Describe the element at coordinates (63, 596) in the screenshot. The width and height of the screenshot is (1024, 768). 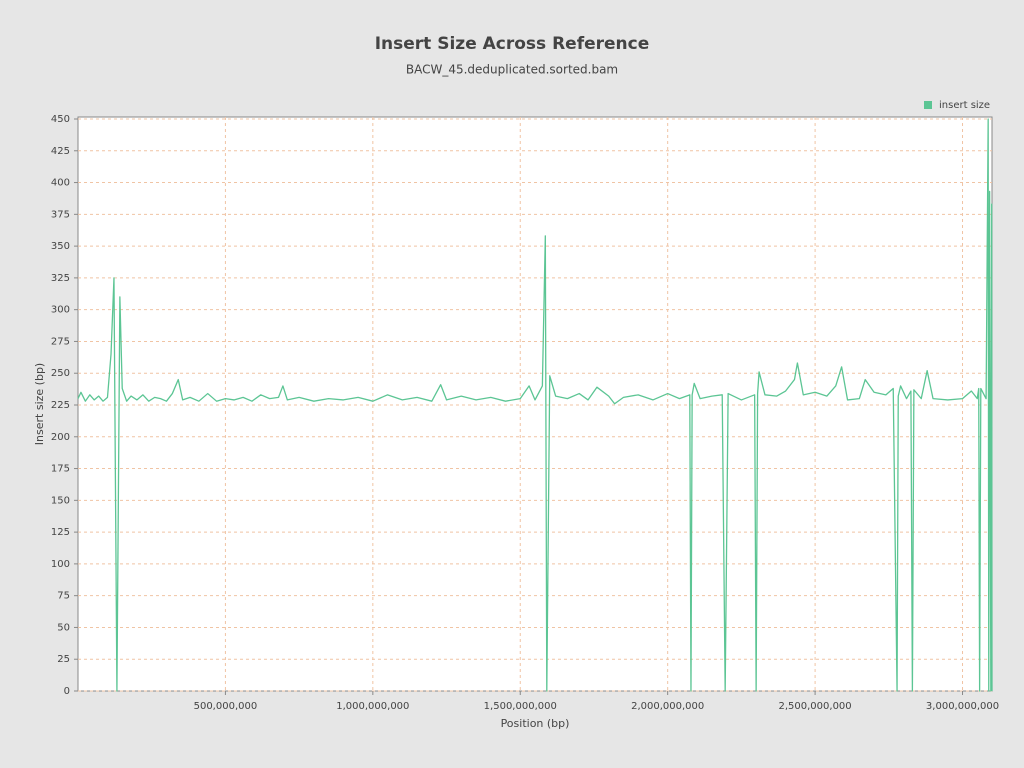
I see `y-tick-label: 75` at that location.